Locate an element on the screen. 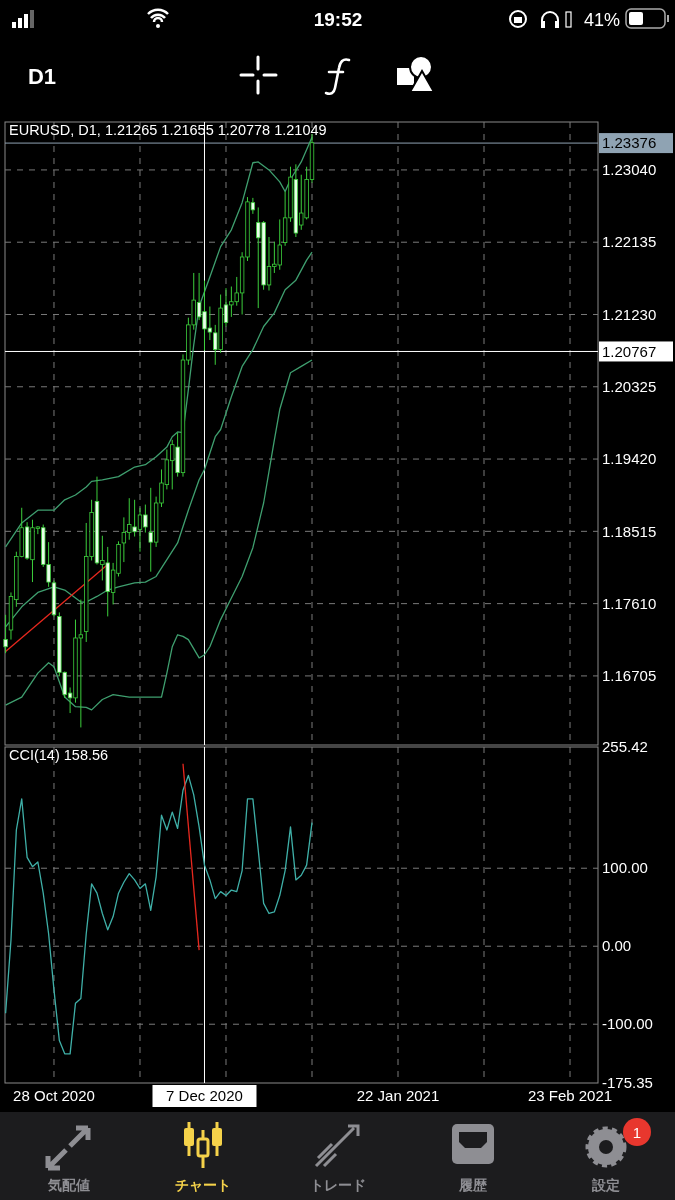 The height and width of the screenshot is (1200, 675). text: 1 is located at coordinates (637, 1132).